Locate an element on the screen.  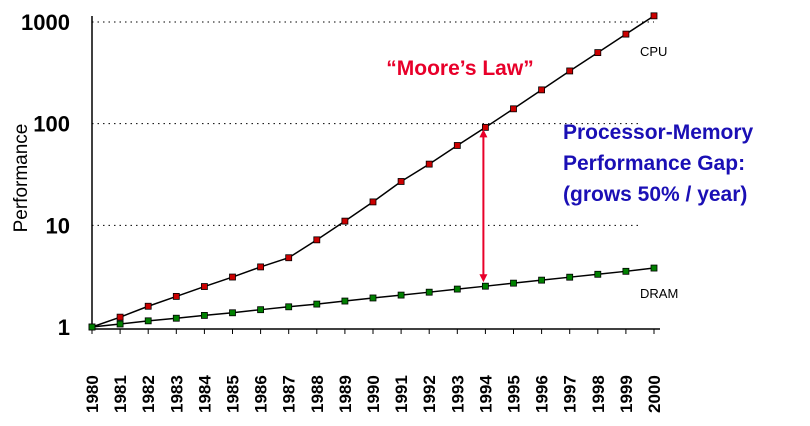
y-tick-label: 10 is located at coordinates (58, 225).